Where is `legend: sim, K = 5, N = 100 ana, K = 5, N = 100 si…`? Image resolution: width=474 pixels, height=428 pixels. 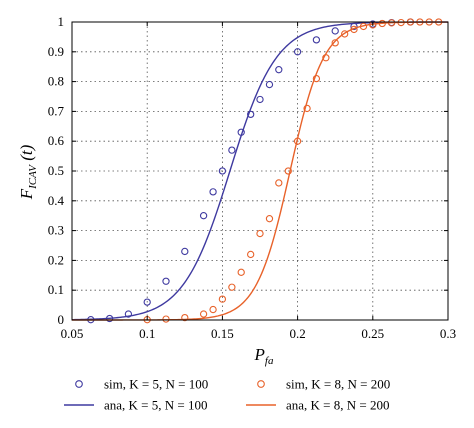
legend: sim, K = 5, N = 100 ana, K = 5, N = 100 si… is located at coordinates (227, 395).